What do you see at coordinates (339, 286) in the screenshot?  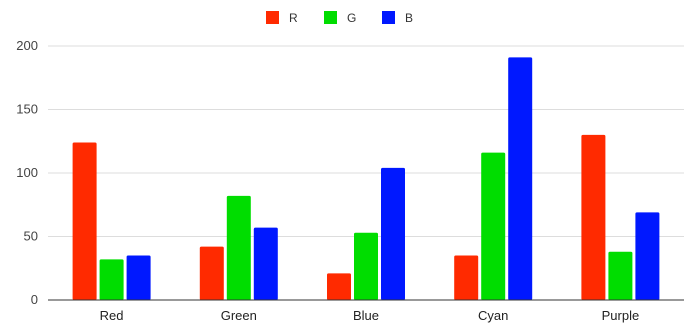 I see `bar-r-blue` at bounding box center [339, 286].